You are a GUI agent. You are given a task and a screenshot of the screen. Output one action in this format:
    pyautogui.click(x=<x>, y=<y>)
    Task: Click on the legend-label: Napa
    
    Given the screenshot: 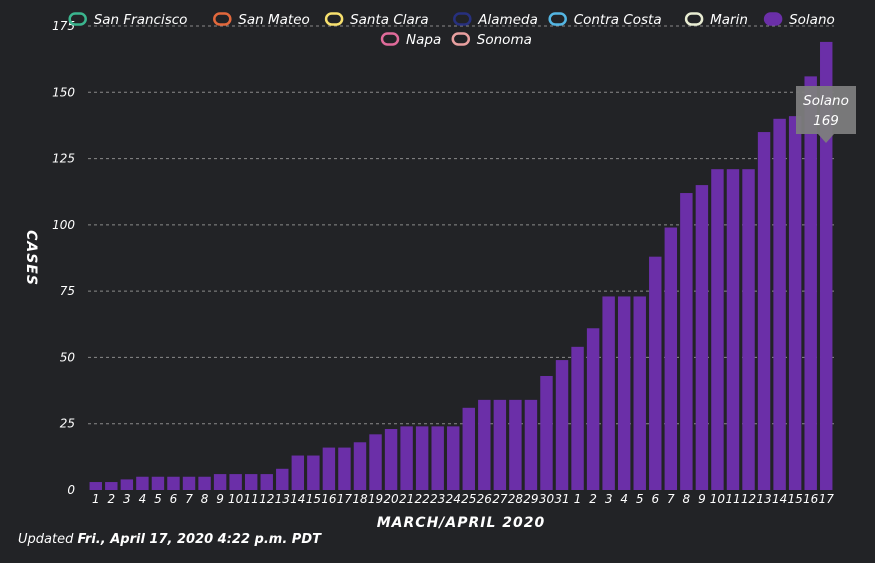 What is the action you would take?
    pyautogui.click(x=423, y=40)
    